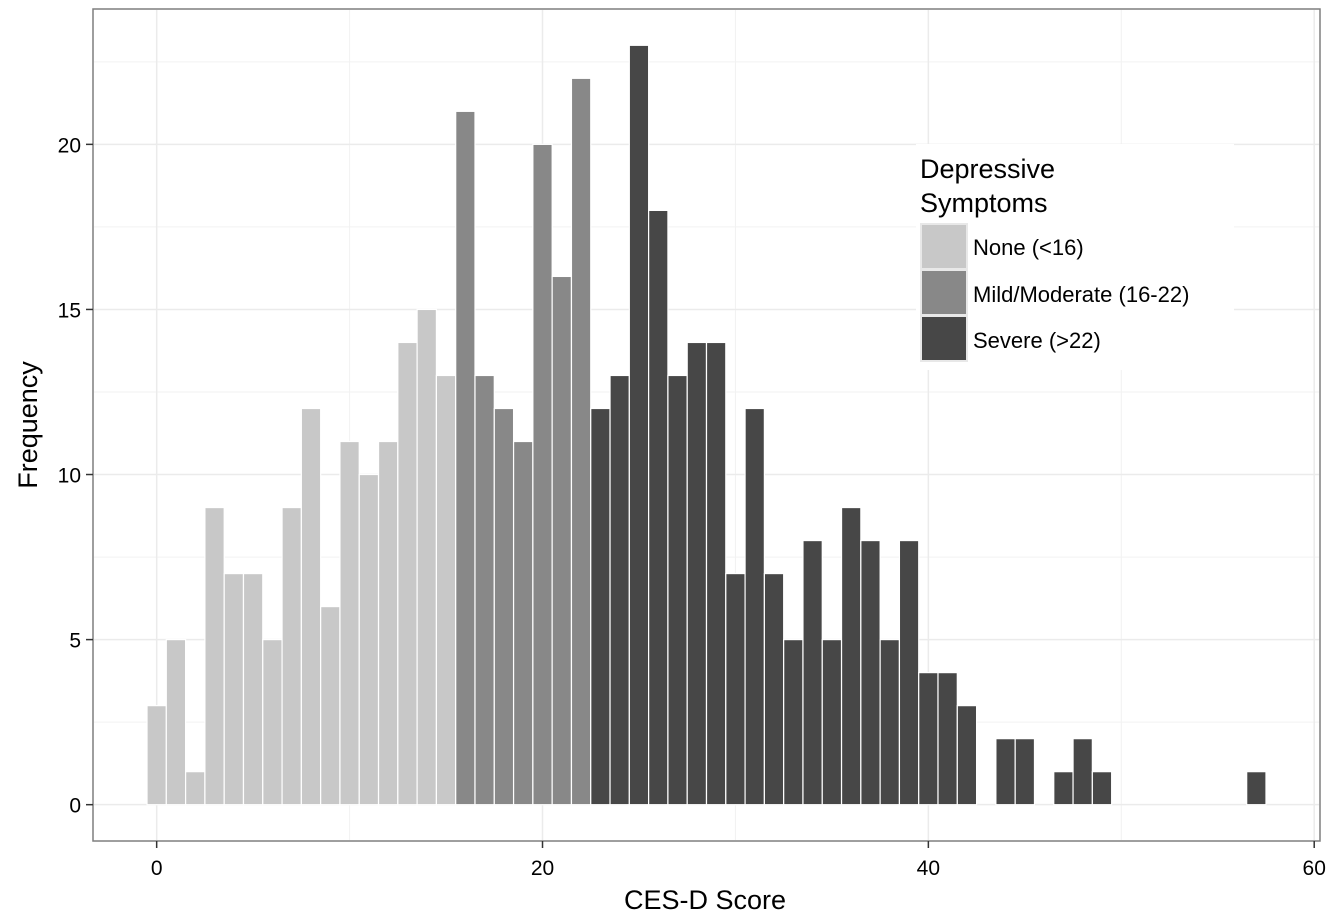 The image size is (1342, 915). Describe the element at coordinates (1314, 868) in the screenshot. I see `x-tick-label: 60` at that location.